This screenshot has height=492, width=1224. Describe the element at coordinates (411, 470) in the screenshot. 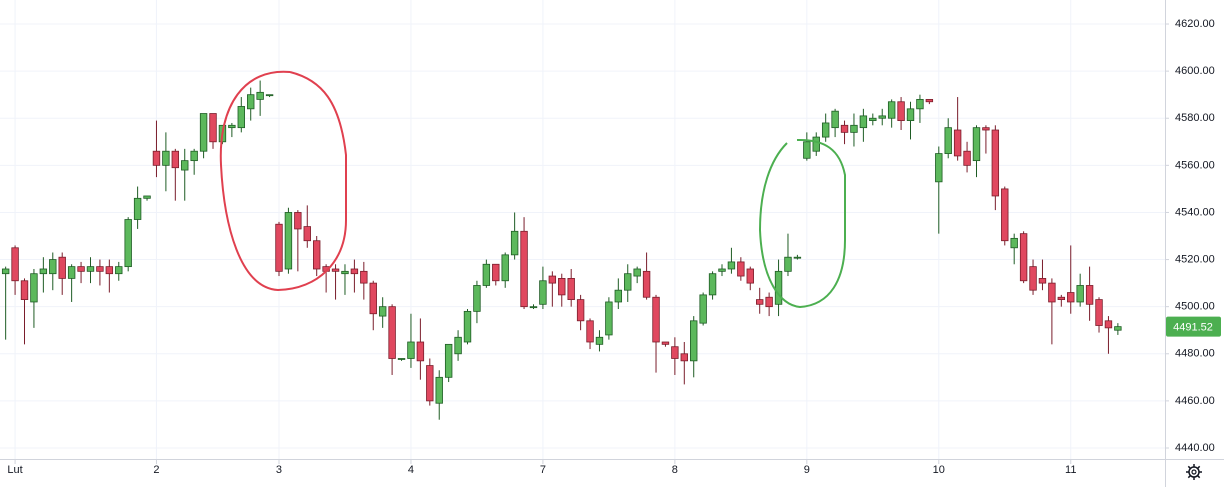

I see `x-tick-label: 4` at that location.